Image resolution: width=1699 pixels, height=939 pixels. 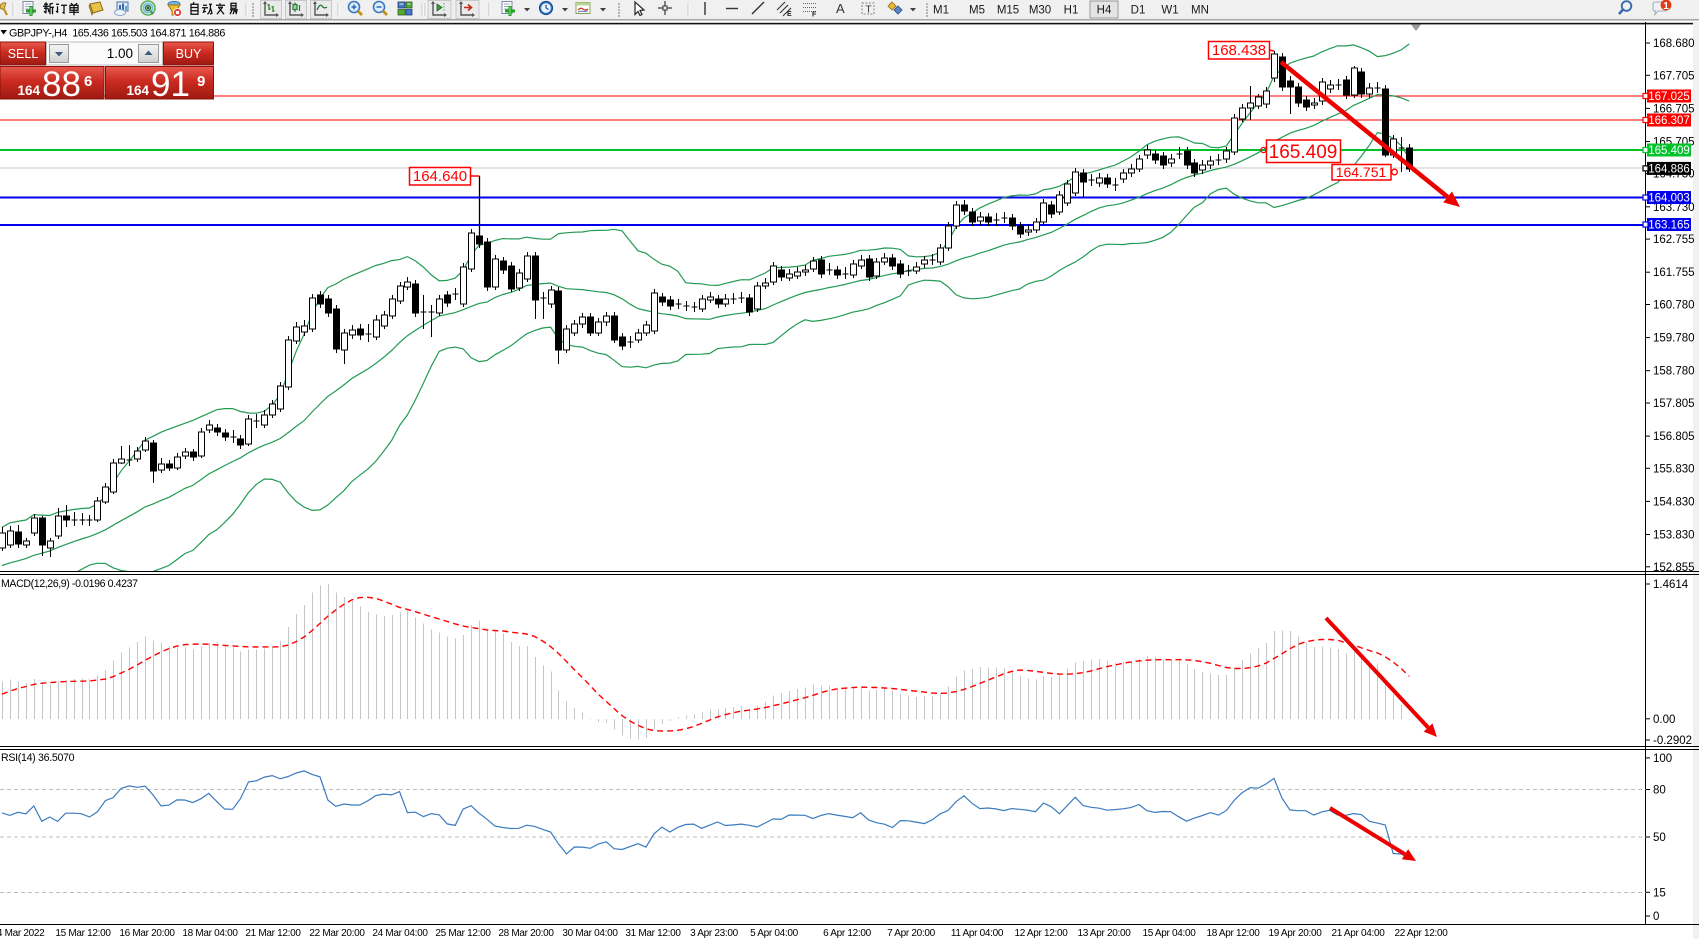 I want to click on svg-text: 154.830, so click(x=1674, y=502).